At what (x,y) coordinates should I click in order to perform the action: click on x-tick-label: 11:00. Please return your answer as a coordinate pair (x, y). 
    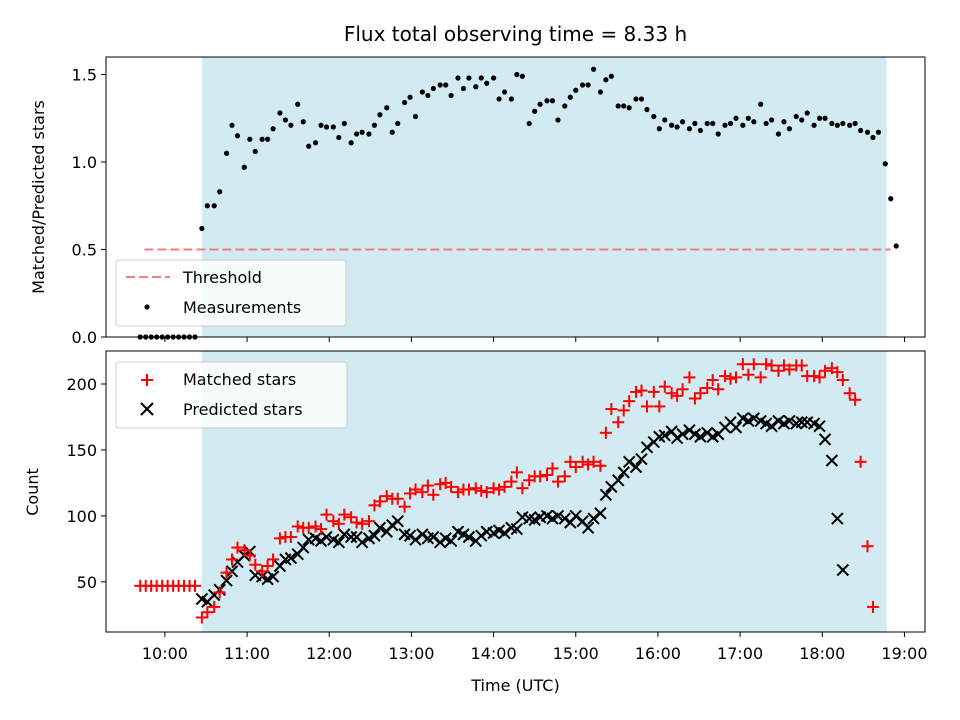
    Looking at the image, I should click on (247, 653).